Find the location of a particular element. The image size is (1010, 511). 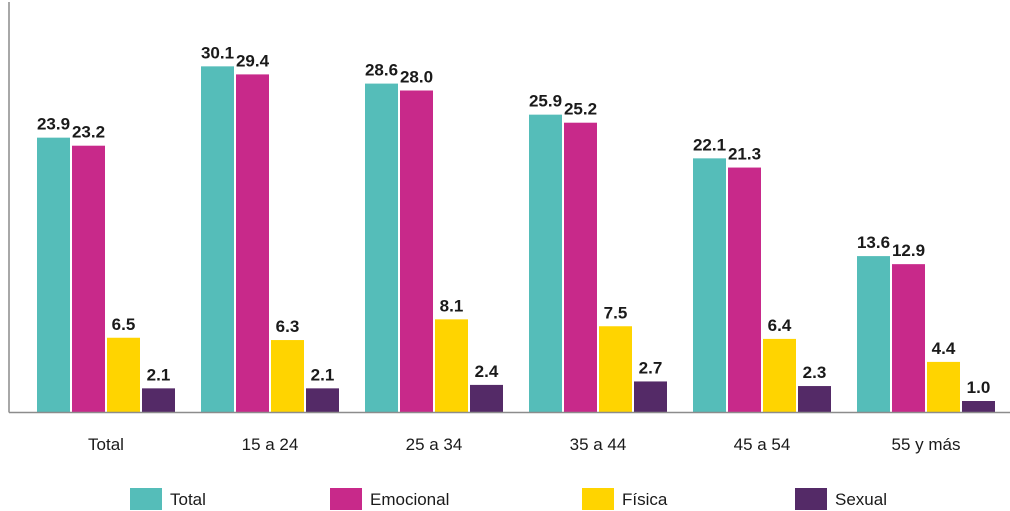

legend-label: Emocional is located at coordinates (409, 499).